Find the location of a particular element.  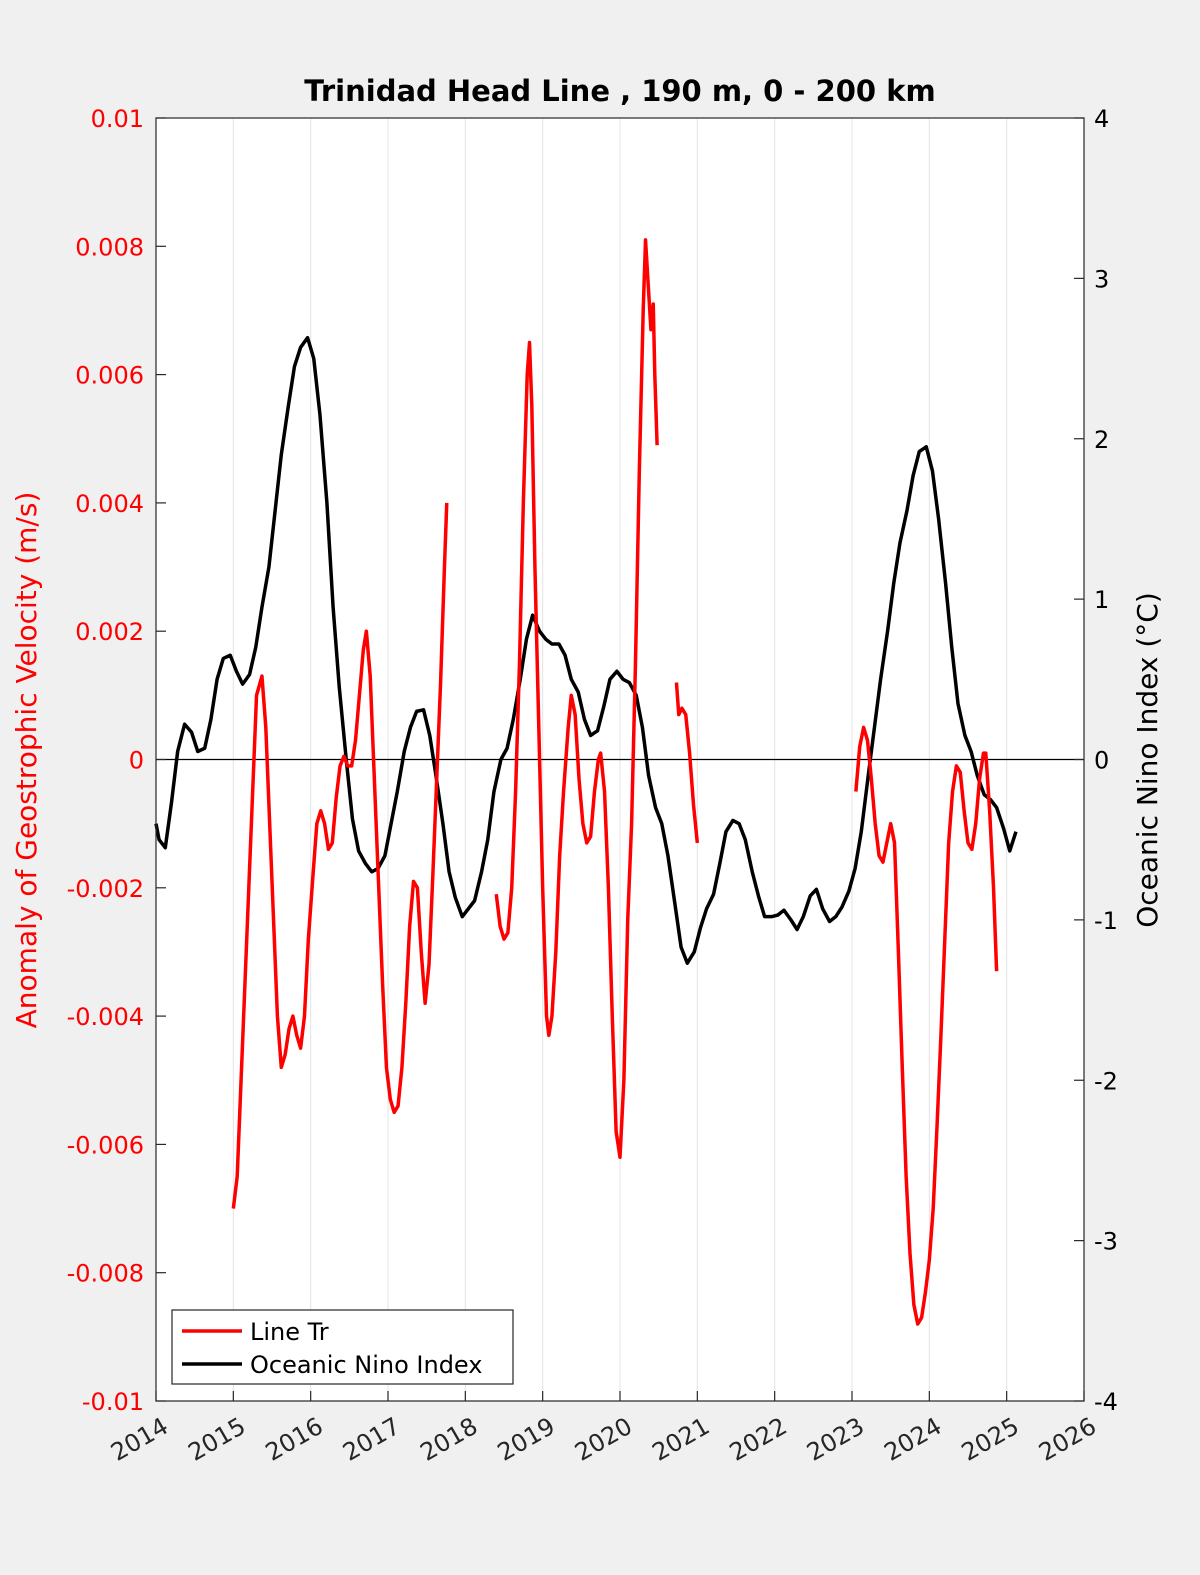

y-axis-label-right: Oceanic Nino Index (°C) is located at coordinates (1147, 760).